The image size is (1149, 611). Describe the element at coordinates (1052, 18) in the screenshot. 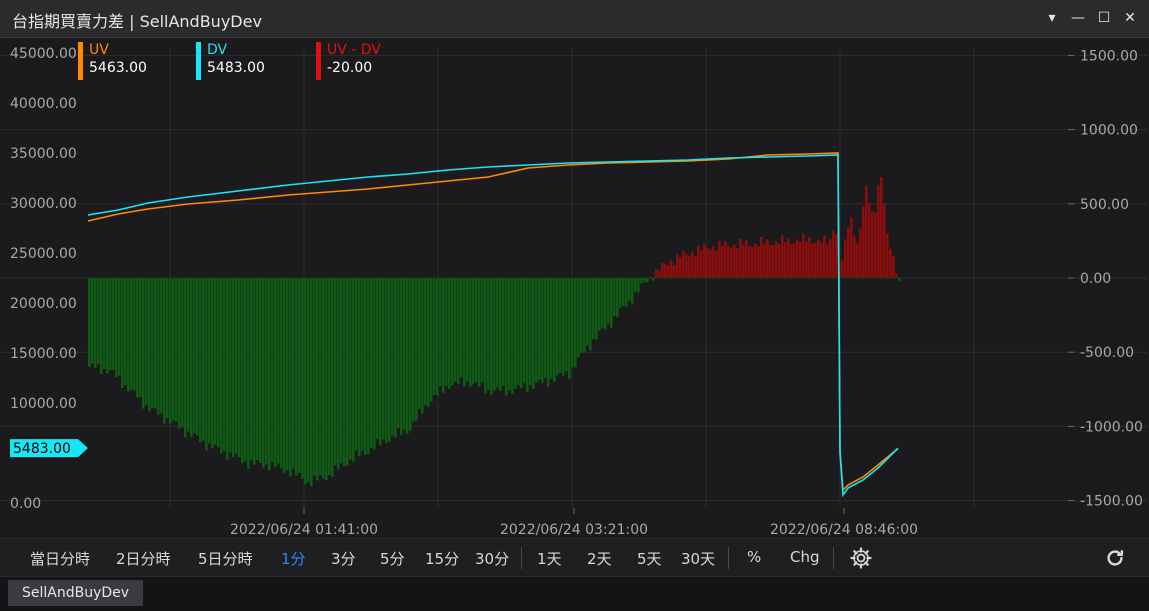

I see `menu-dropdown-icon: ▾` at that location.